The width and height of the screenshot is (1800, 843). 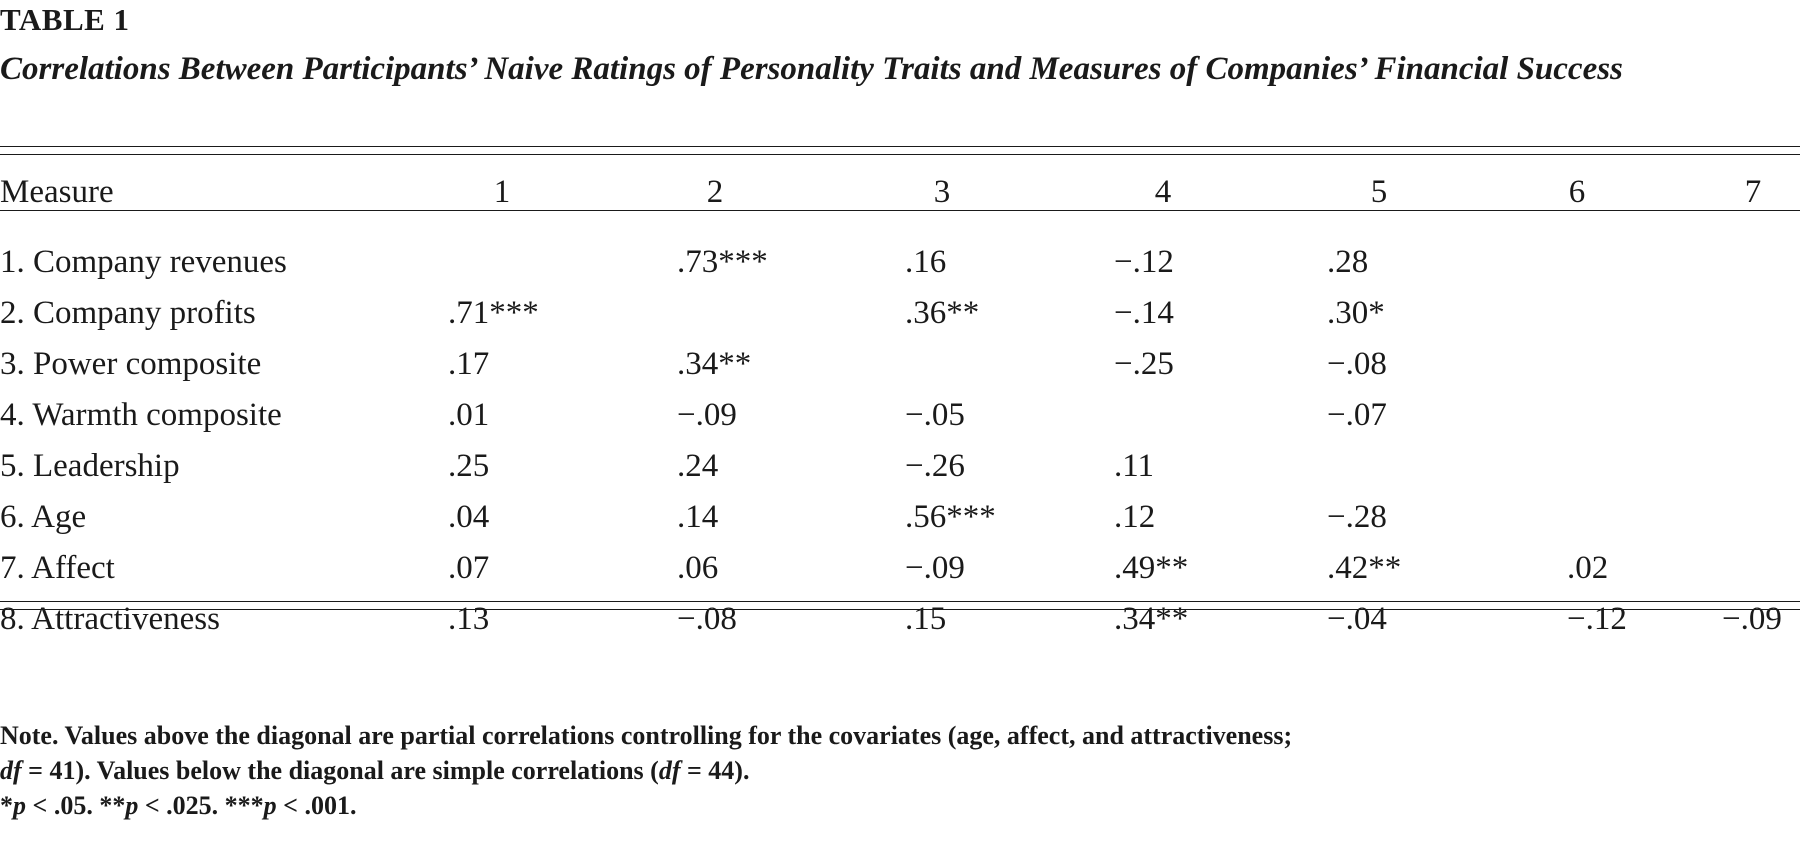 What do you see at coordinates (132, 805) in the screenshot?
I see `sig-p-2: p` at bounding box center [132, 805].